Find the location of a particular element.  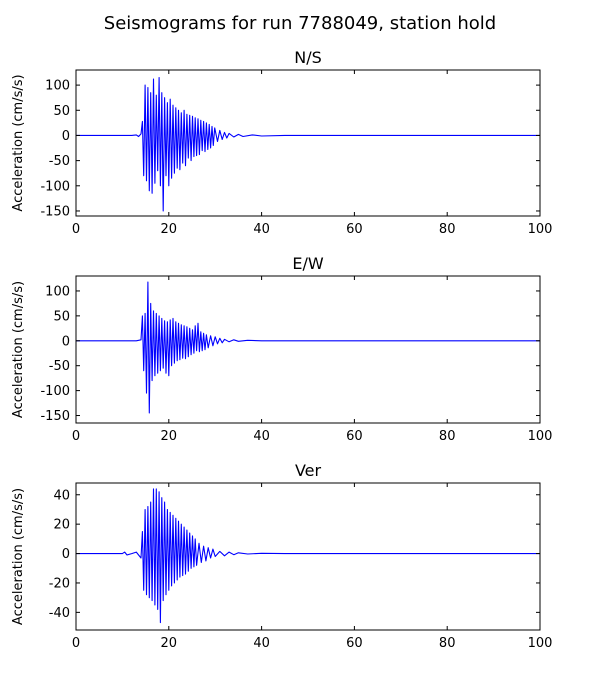

y-tick-label: -40 is located at coordinates (59, 613).